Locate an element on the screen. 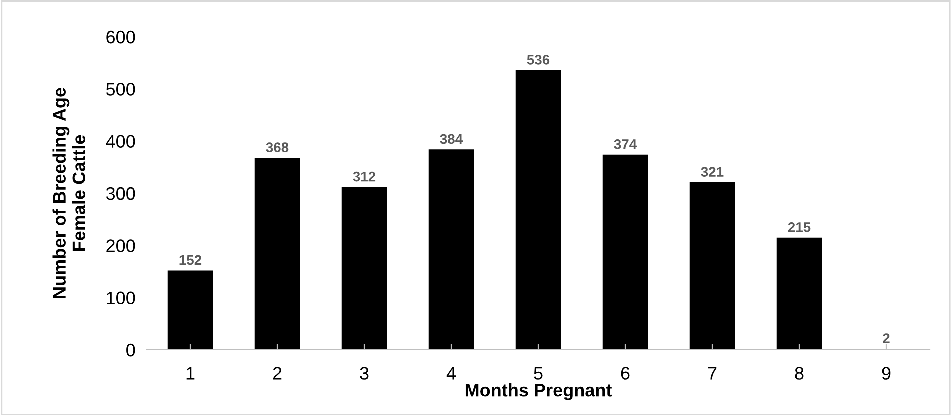  y-tick-label: 200 is located at coordinates (121, 246).